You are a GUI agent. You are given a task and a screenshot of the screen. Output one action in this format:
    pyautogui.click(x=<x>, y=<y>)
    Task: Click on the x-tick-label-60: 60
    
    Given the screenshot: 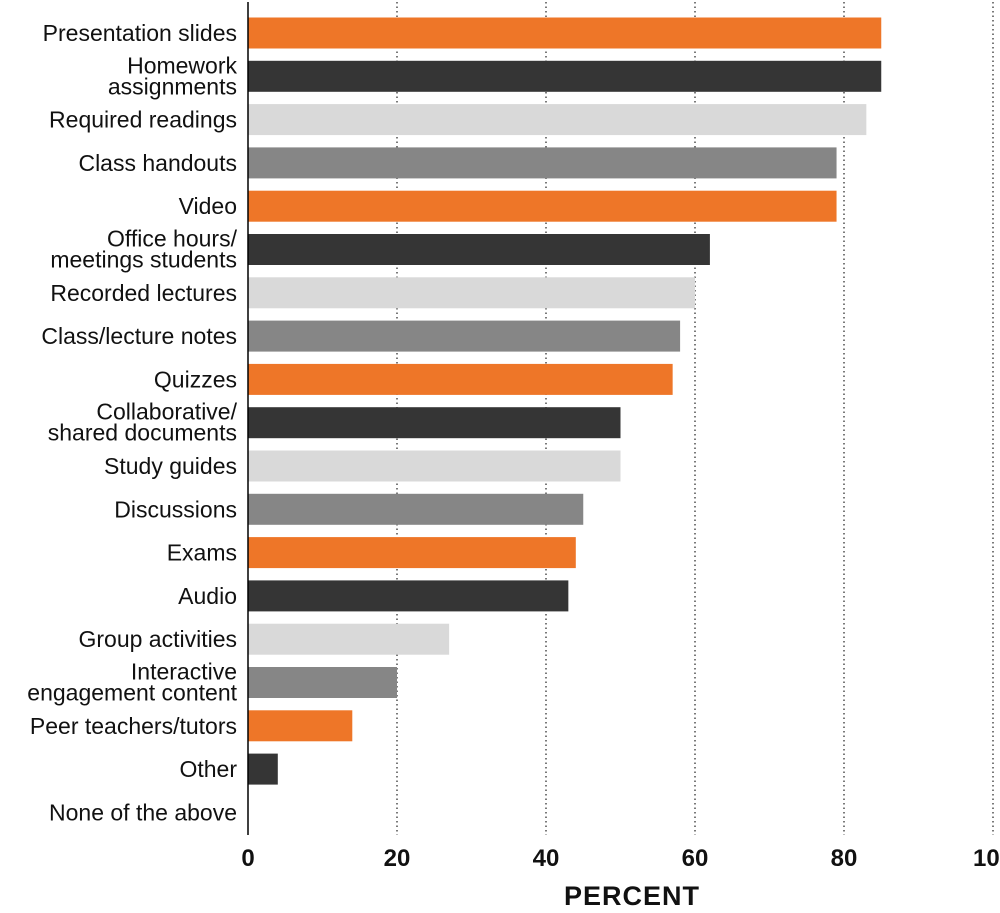 What is the action you would take?
    pyautogui.click(x=695, y=858)
    